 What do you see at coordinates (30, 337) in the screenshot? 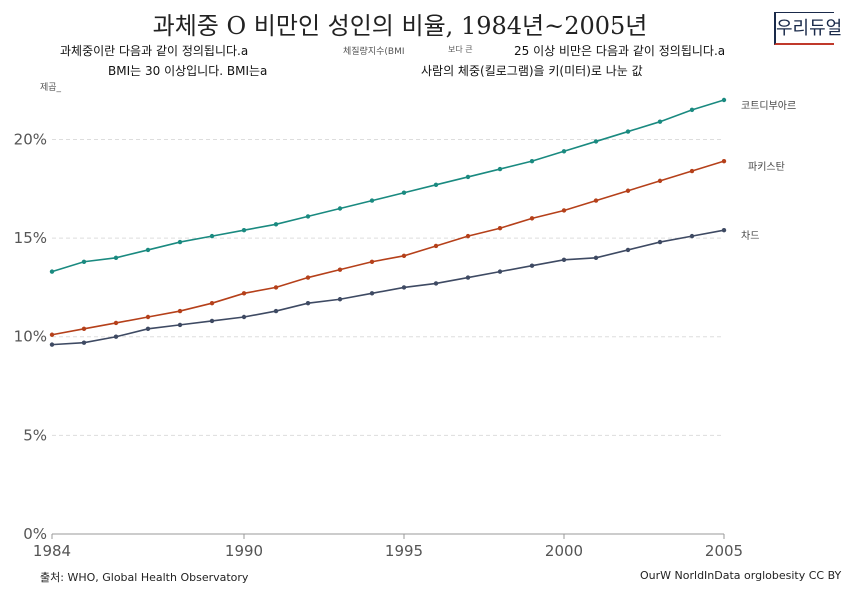
I see `y-tick-label: 10%` at bounding box center [30, 337].